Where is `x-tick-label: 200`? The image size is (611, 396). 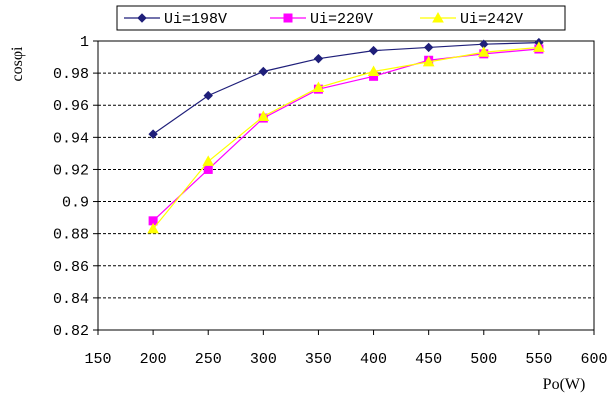 x-tick-label: 200 is located at coordinates (153, 359).